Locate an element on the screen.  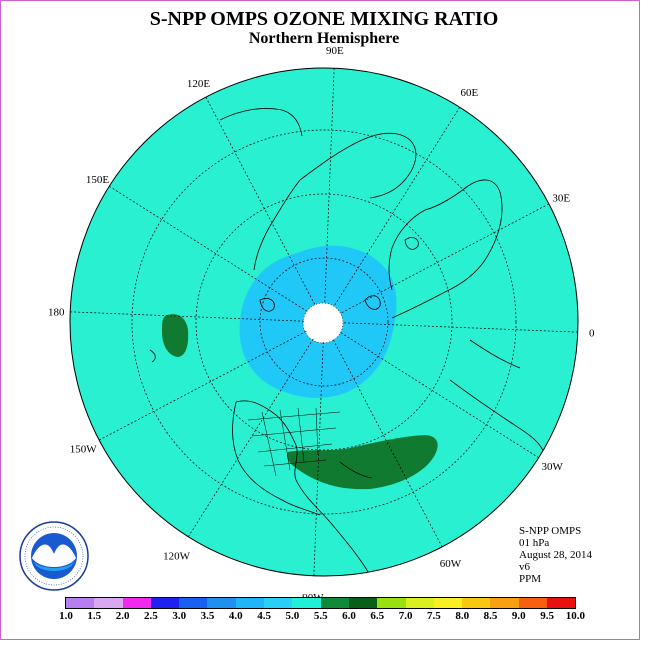
colorbar-tick-label: 8.0 is located at coordinates (462, 616).